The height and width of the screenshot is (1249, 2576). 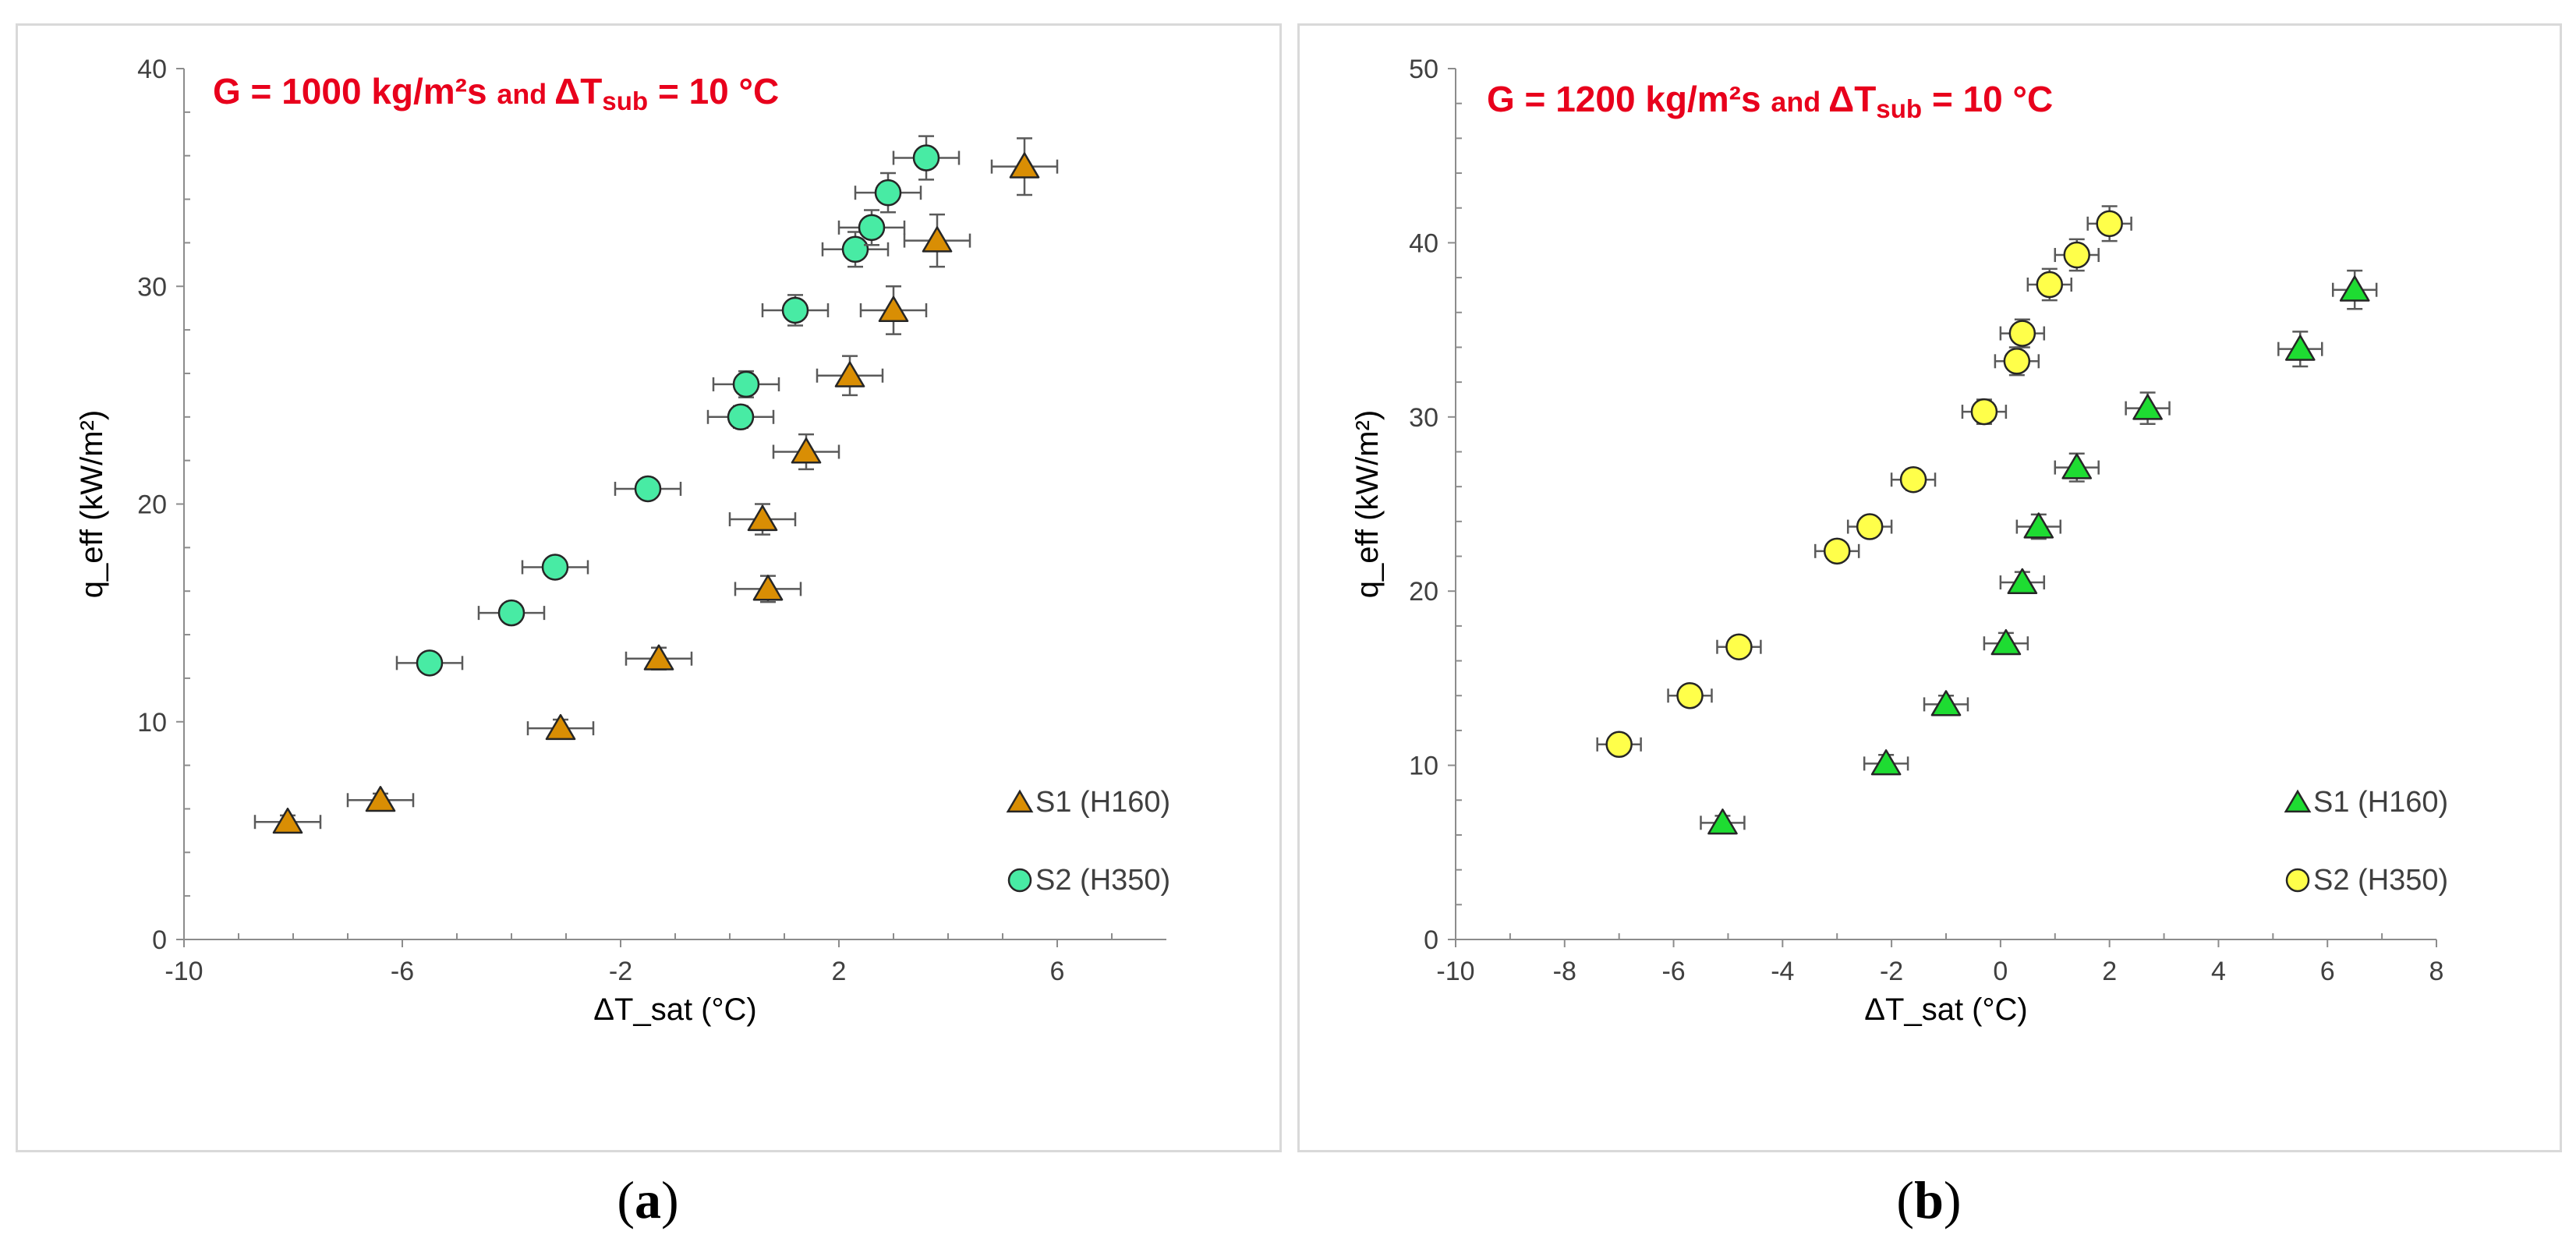 I want to click on chart-title: G = 1000 kg/m²s and ΔTsub = 10 °C, so click(x=496, y=93).